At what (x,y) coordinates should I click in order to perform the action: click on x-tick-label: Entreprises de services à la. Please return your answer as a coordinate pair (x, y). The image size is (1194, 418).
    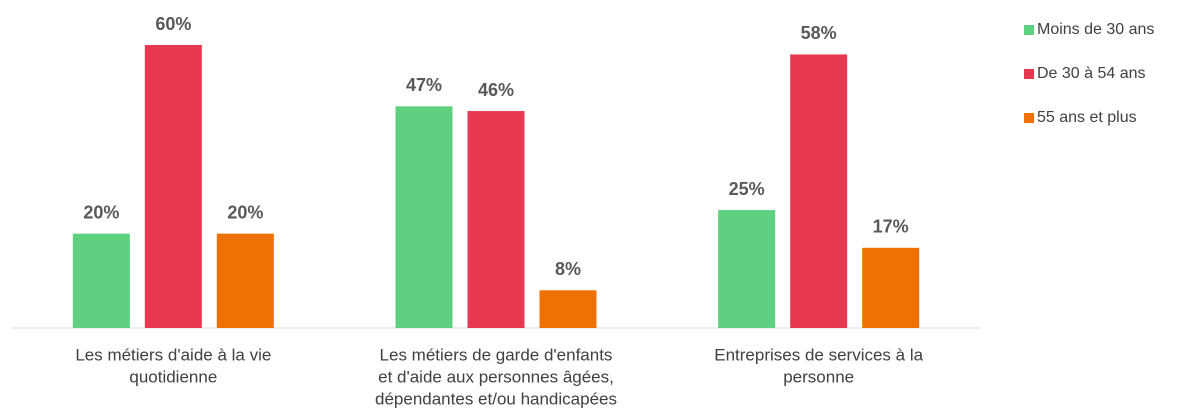
    Looking at the image, I should click on (818, 354).